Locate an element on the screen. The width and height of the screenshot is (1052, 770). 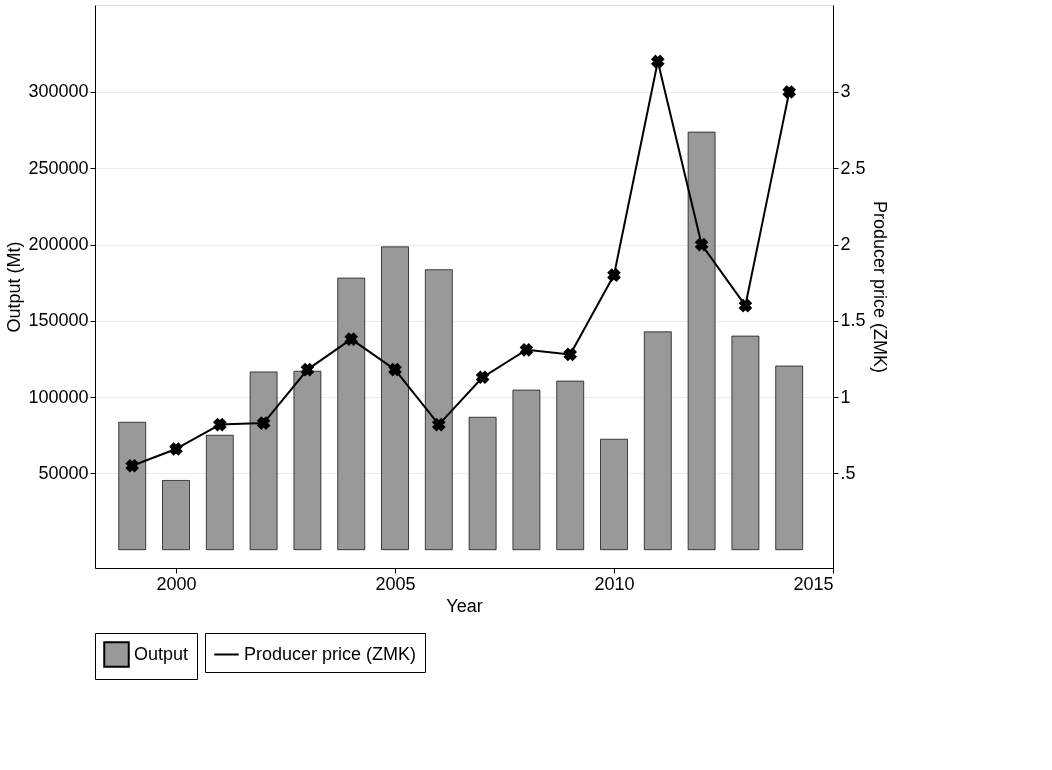
y2-tick-label: 1.5 is located at coordinates (853, 320).